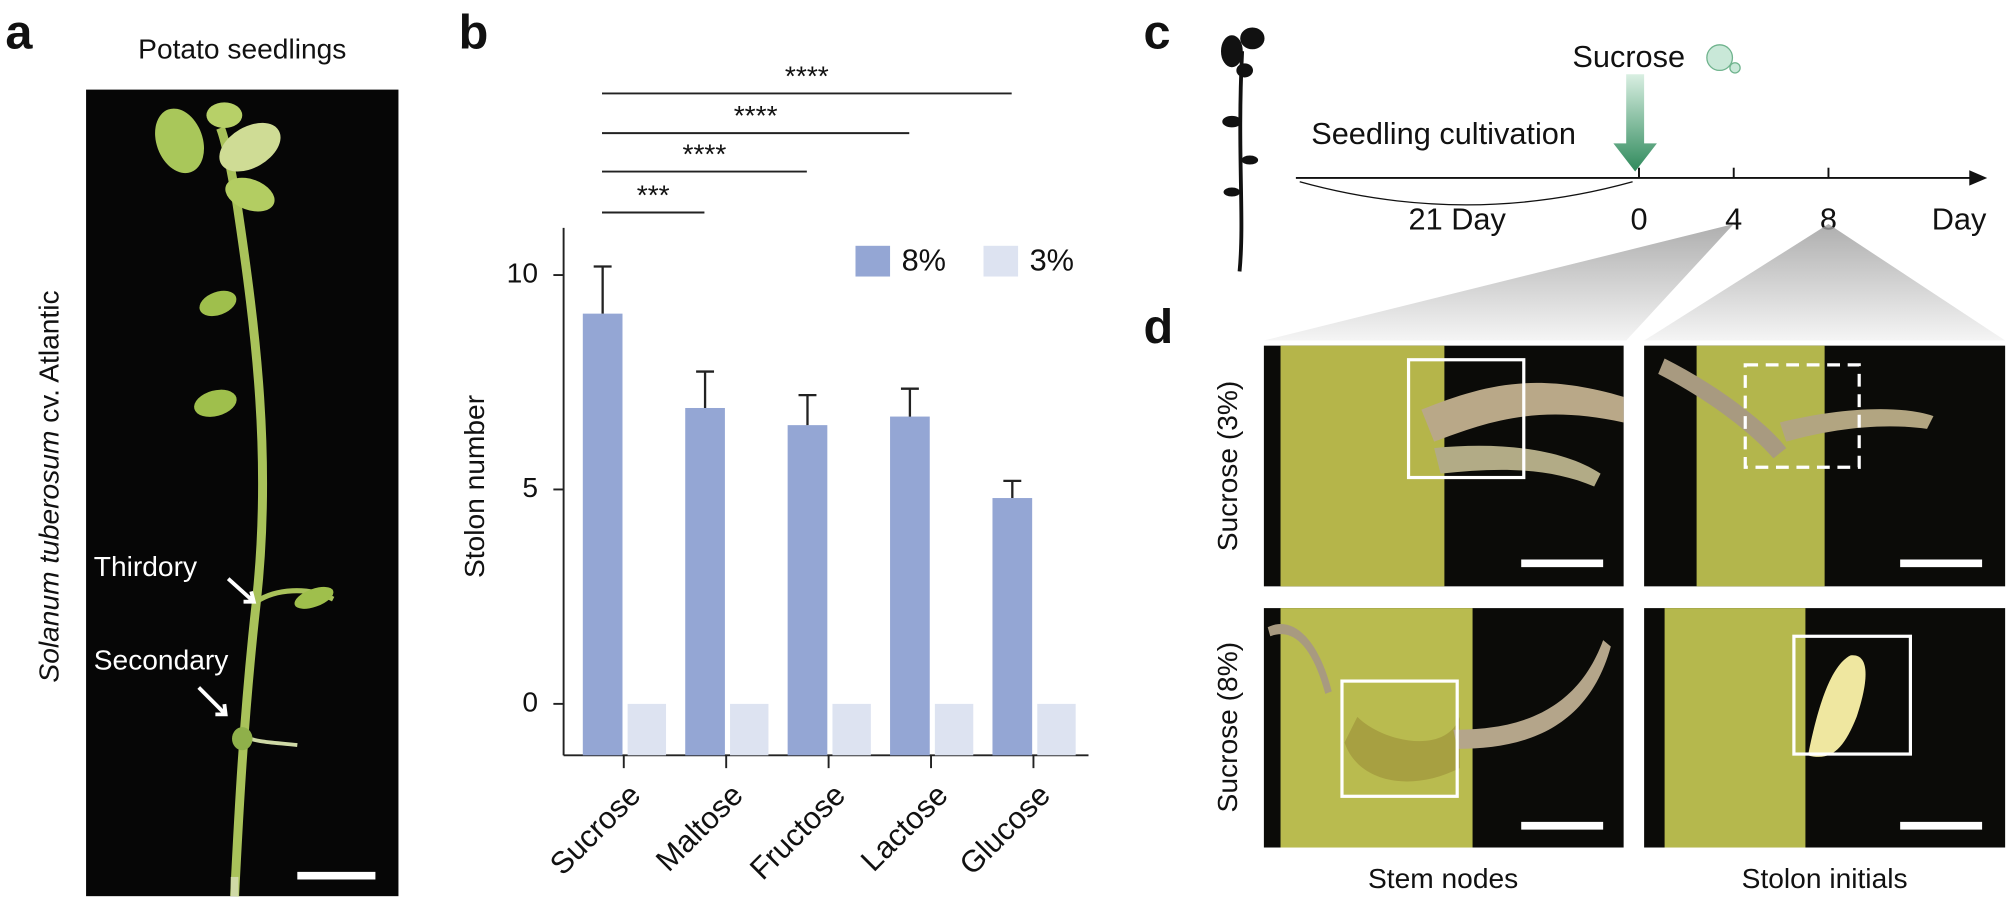 The height and width of the screenshot is (900, 2008). I want to click on row-label: Sucrose (8%), so click(1227, 727).